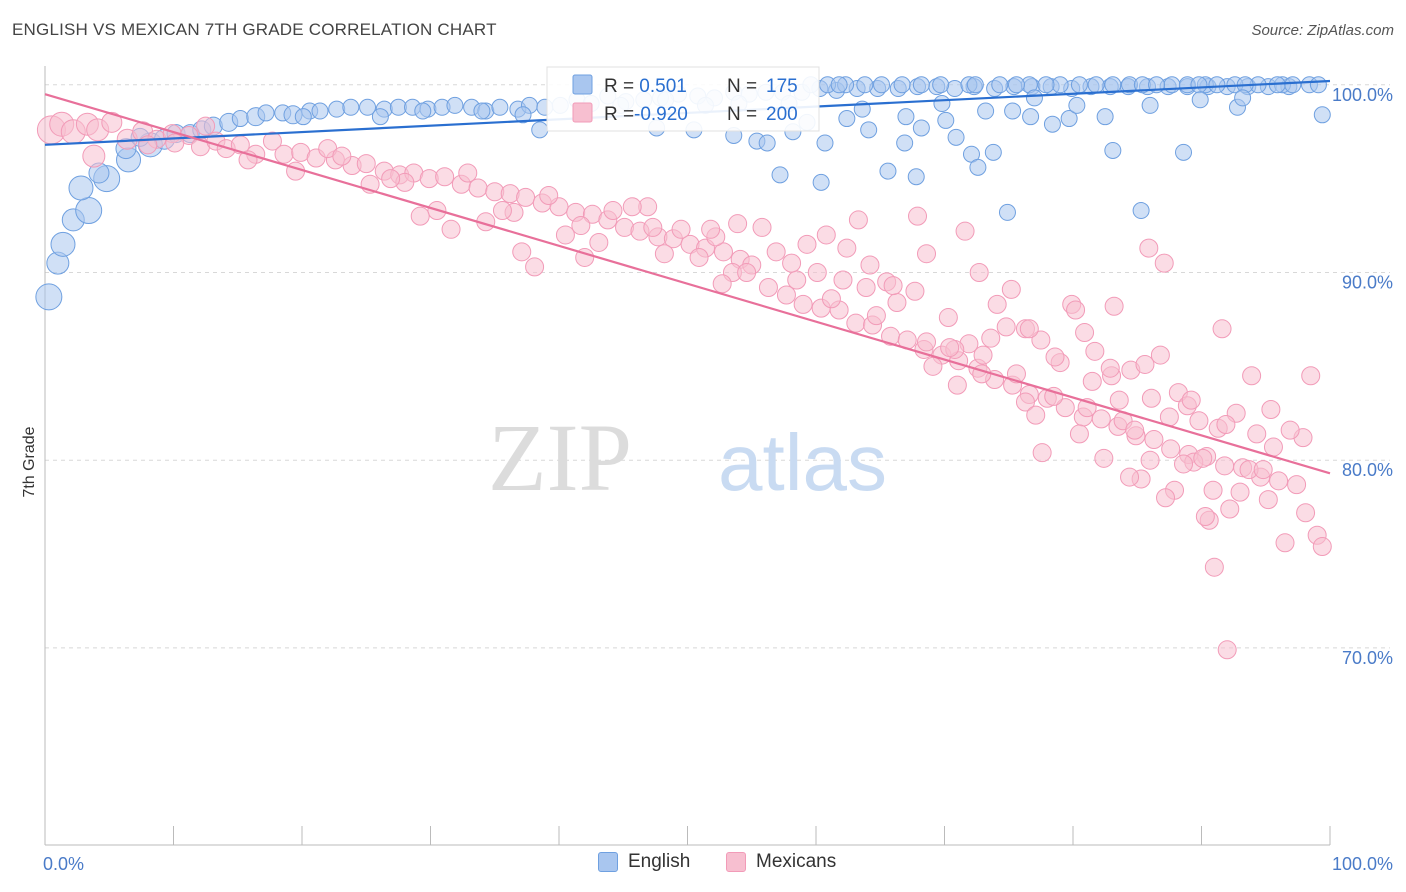 This screenshot has width=1406, height=892. Describe the element at coordinates (781, 862) in the screenshot. I see `legend-item-mexicans: Mexicans` at that location.